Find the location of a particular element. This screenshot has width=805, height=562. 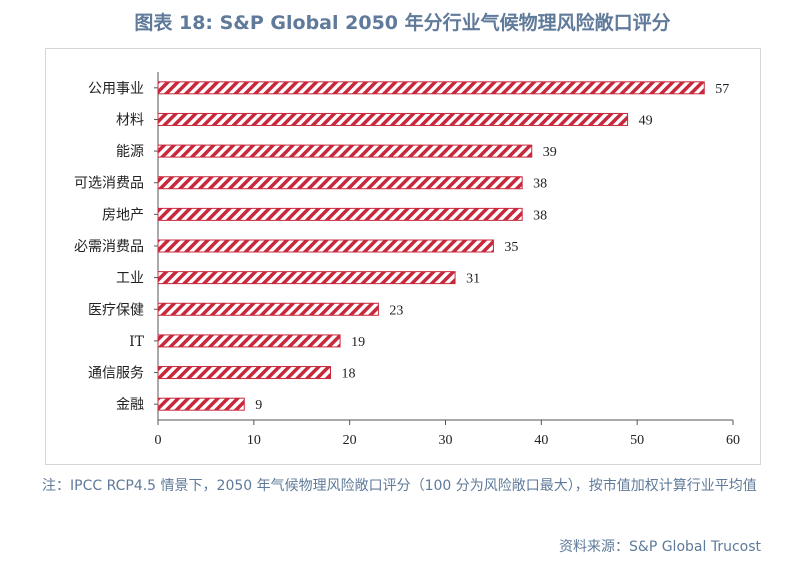

x-tick-label: 50 is located at coordinates (637, 440).